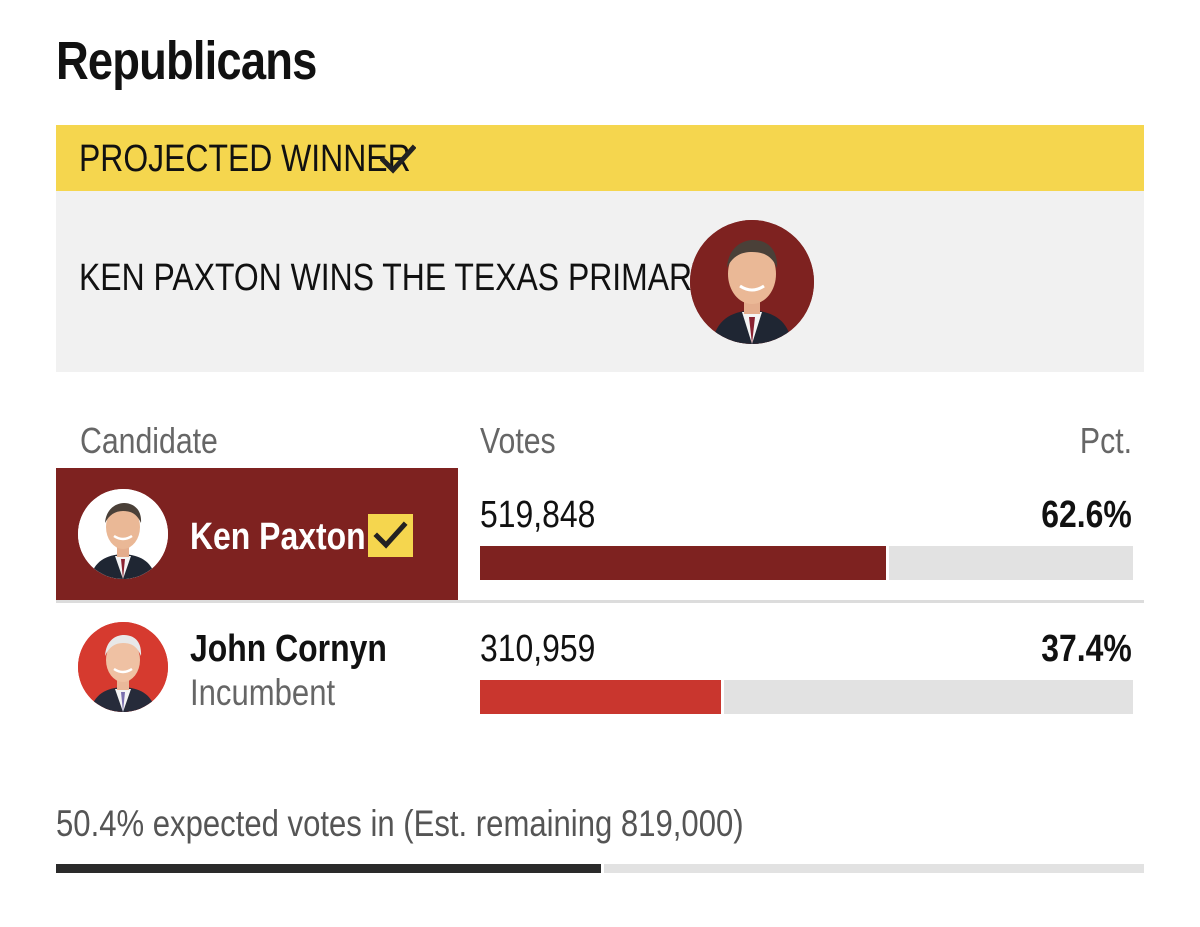 The image size is (1200, 927). I want to click on vote-bar-fill-paxton, so click(684, 563).